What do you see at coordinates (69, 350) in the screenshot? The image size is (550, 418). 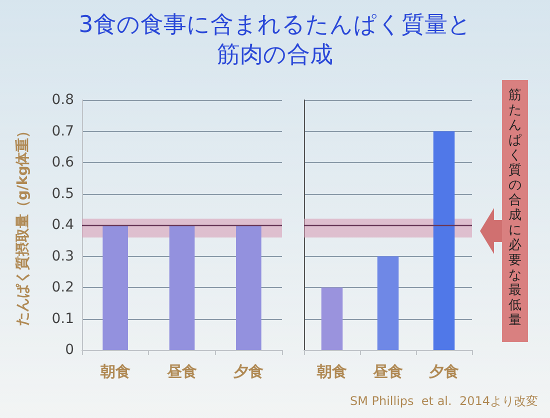 I see `y-tick-label: 0` at bounding box center [69, 350].